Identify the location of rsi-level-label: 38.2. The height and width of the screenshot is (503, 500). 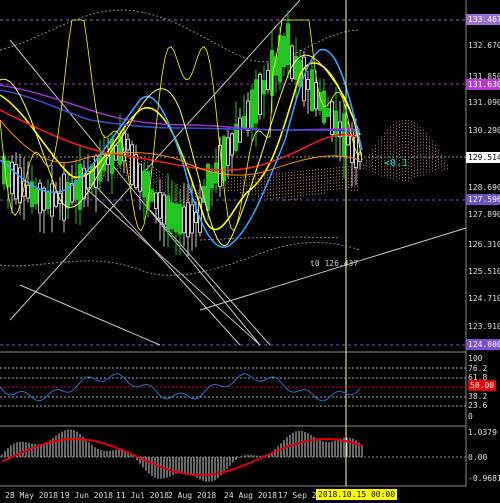
(478, 396).